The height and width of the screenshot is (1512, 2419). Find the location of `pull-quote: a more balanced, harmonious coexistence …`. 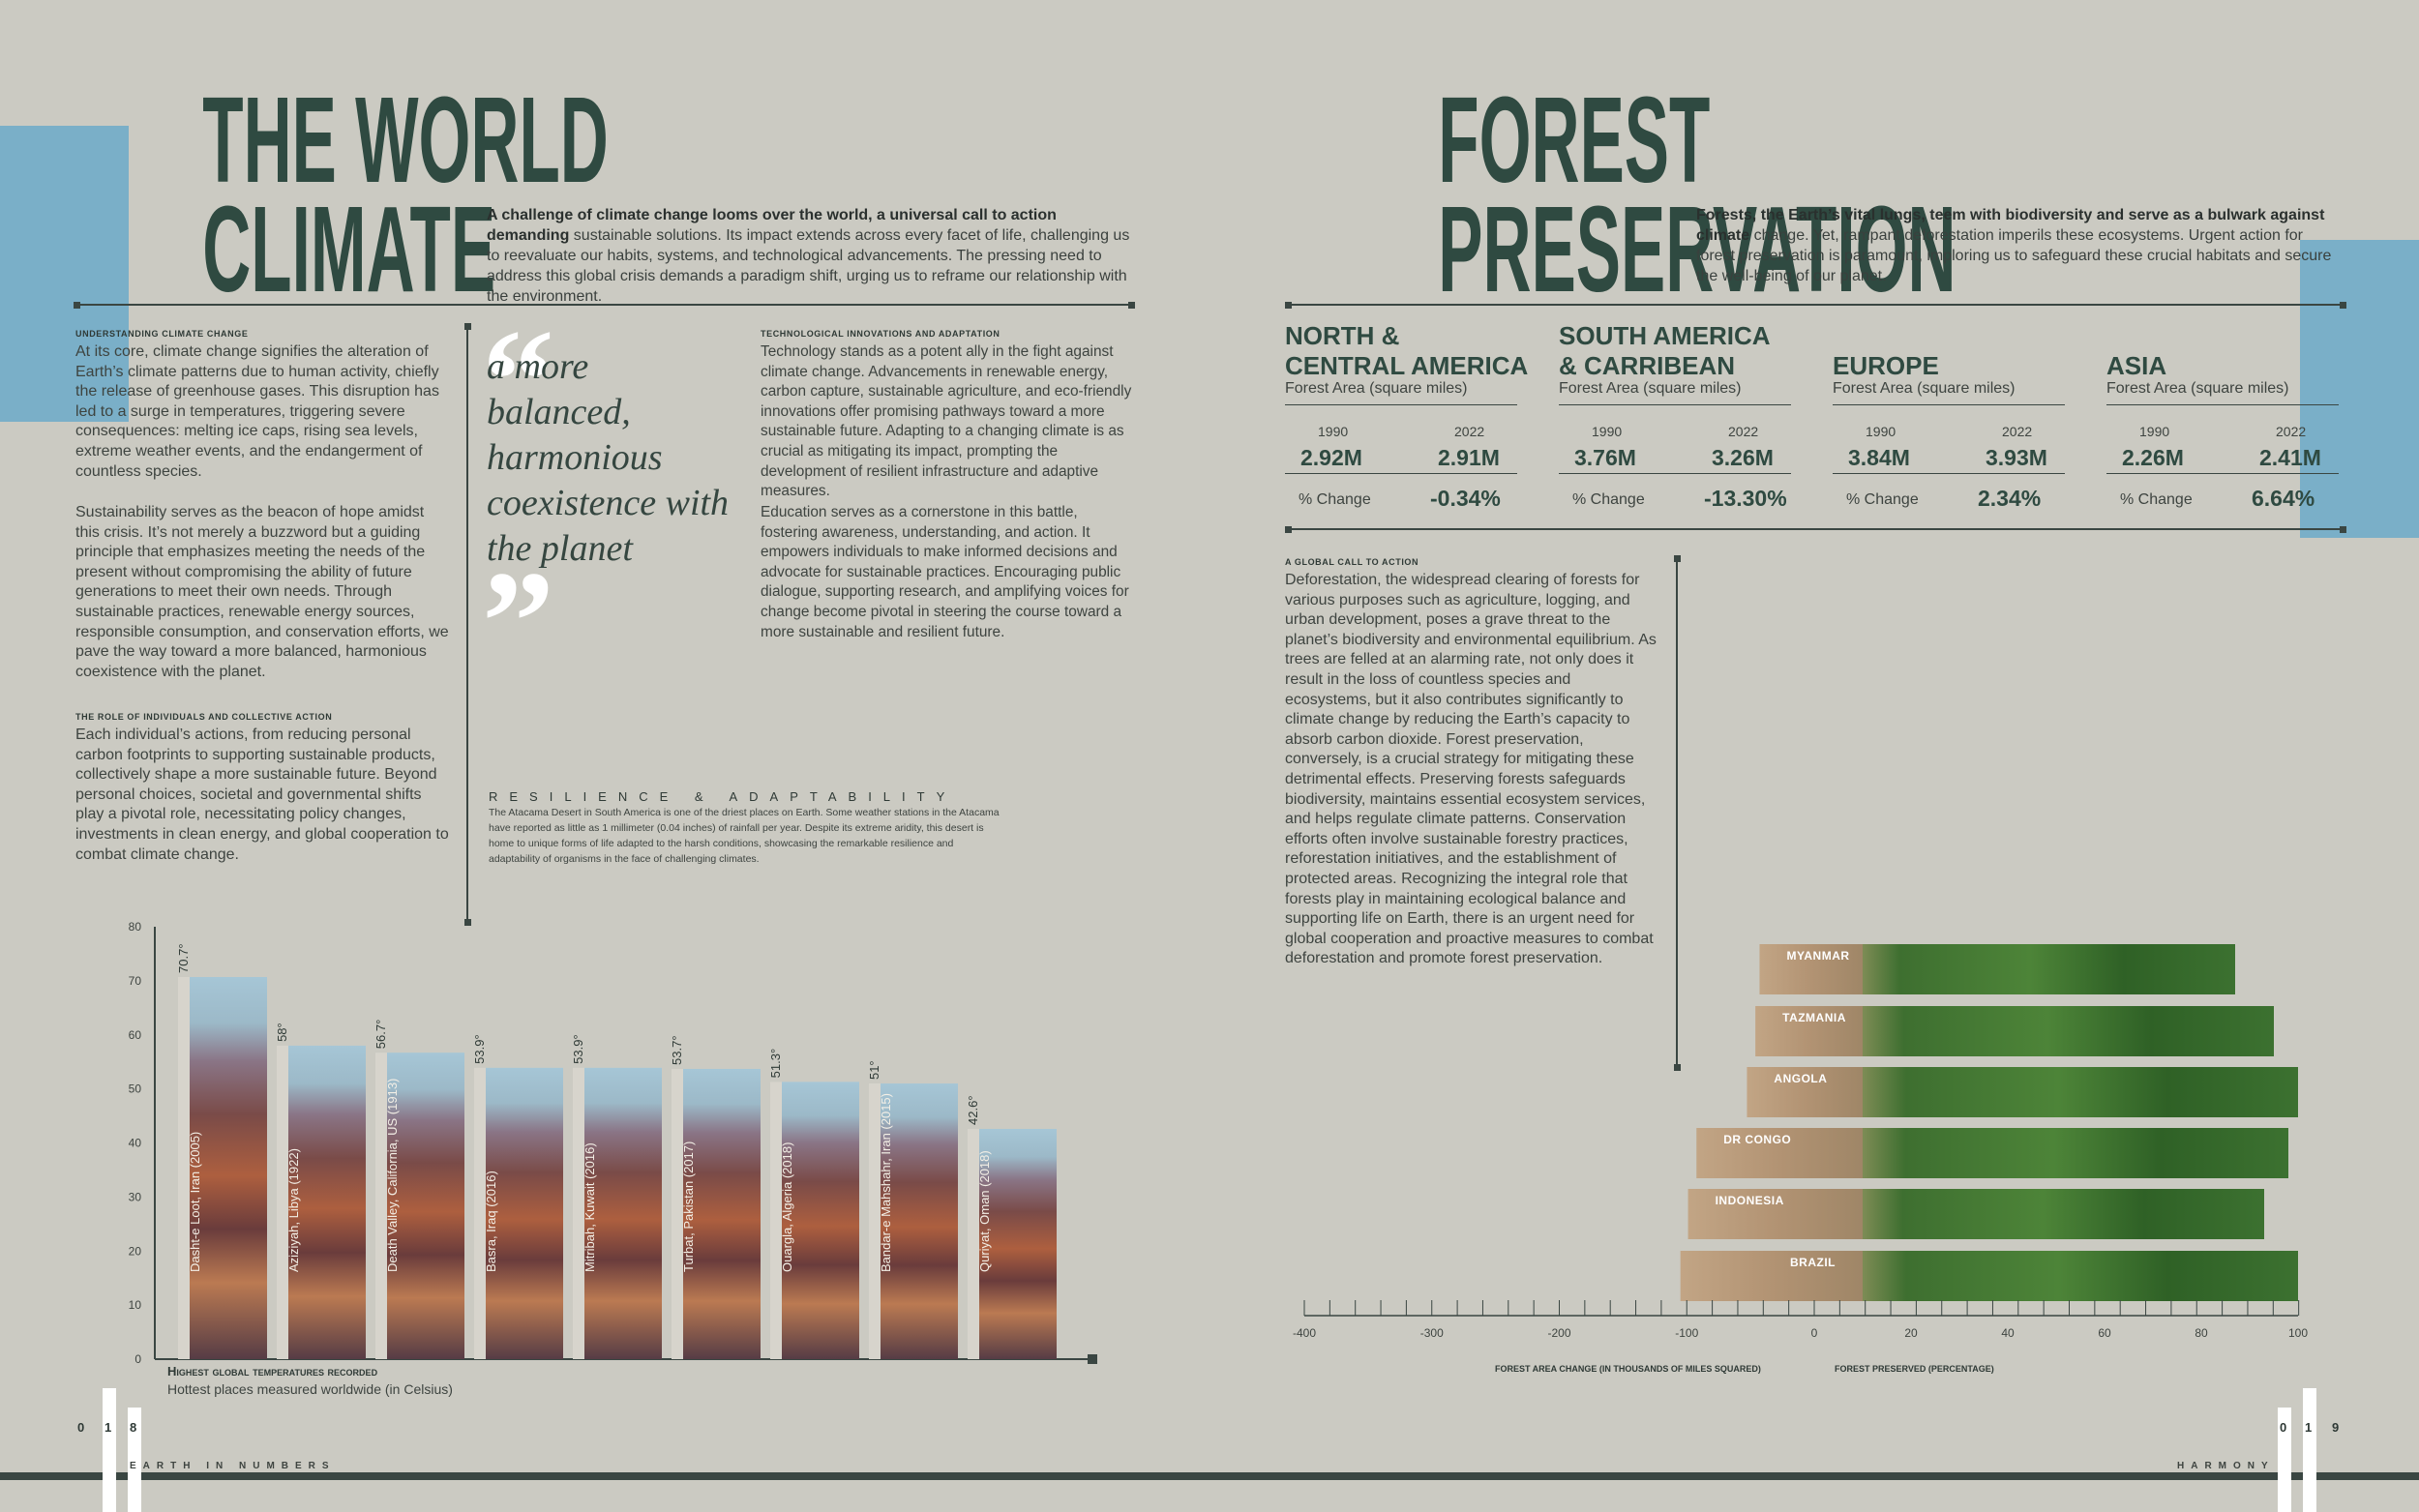

pull-quote: a more balanced, harmonious coexistence … is located at coordinates (609, 457).